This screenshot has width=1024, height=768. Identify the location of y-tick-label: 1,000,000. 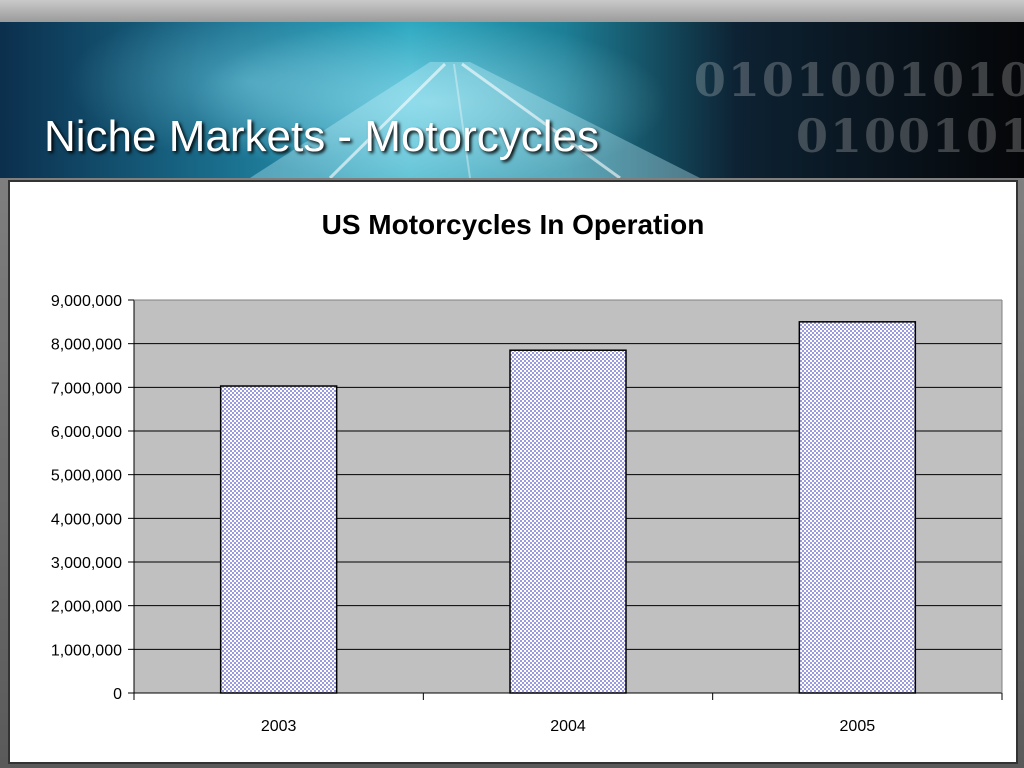
(86, 650).